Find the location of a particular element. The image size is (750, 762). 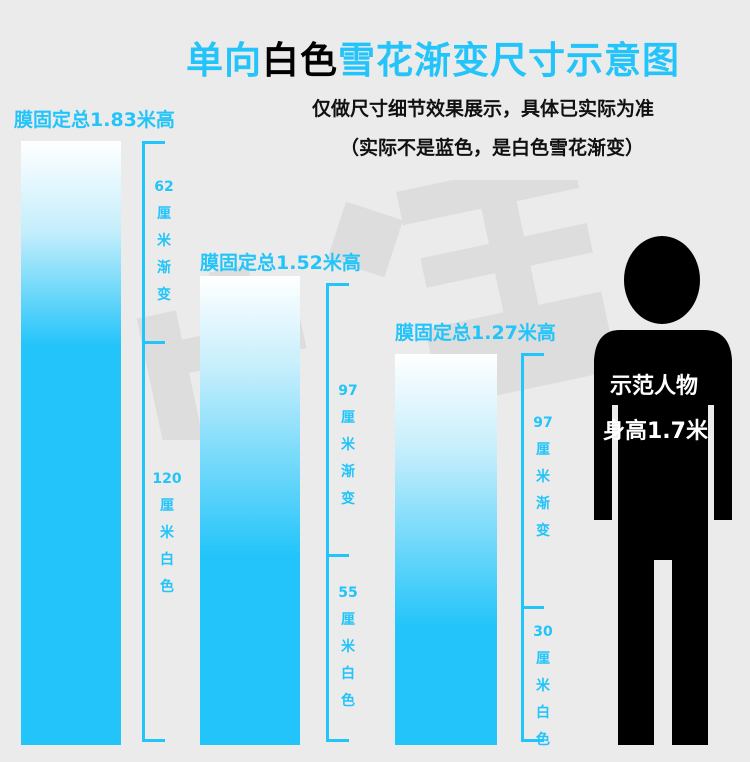

title-part-highlight: 白色 is located at coordinates (300, 60).